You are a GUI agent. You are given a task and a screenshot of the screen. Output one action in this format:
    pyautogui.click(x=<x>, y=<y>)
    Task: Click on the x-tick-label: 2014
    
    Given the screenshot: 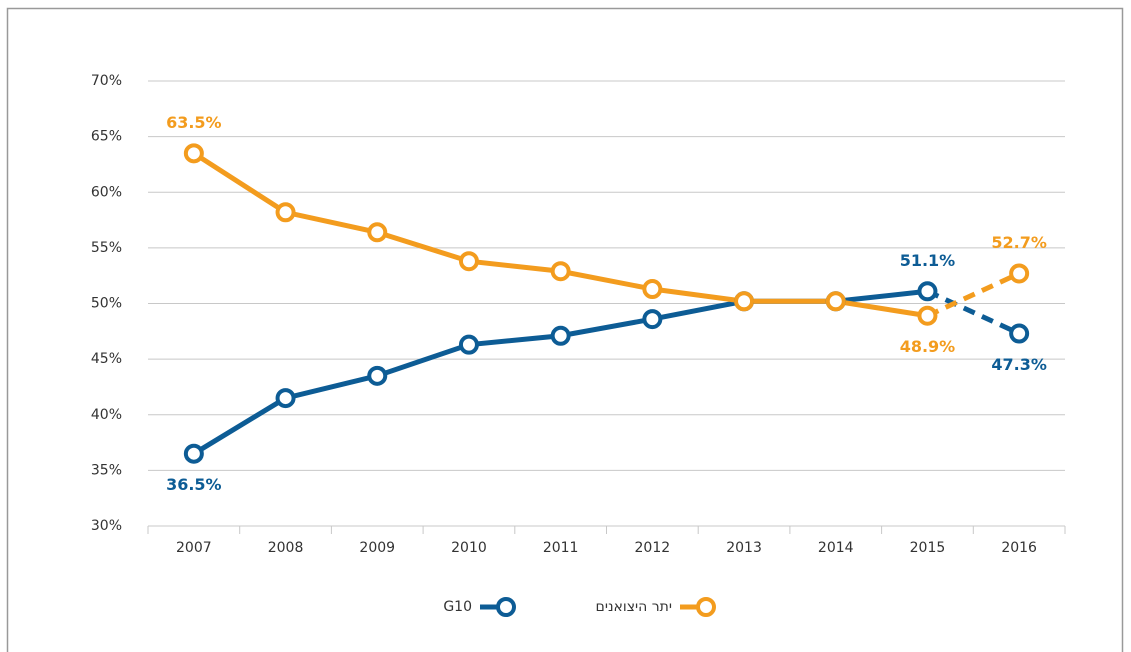 What is the action you would take?
    pyautogui.click(x=836, y=548)
    